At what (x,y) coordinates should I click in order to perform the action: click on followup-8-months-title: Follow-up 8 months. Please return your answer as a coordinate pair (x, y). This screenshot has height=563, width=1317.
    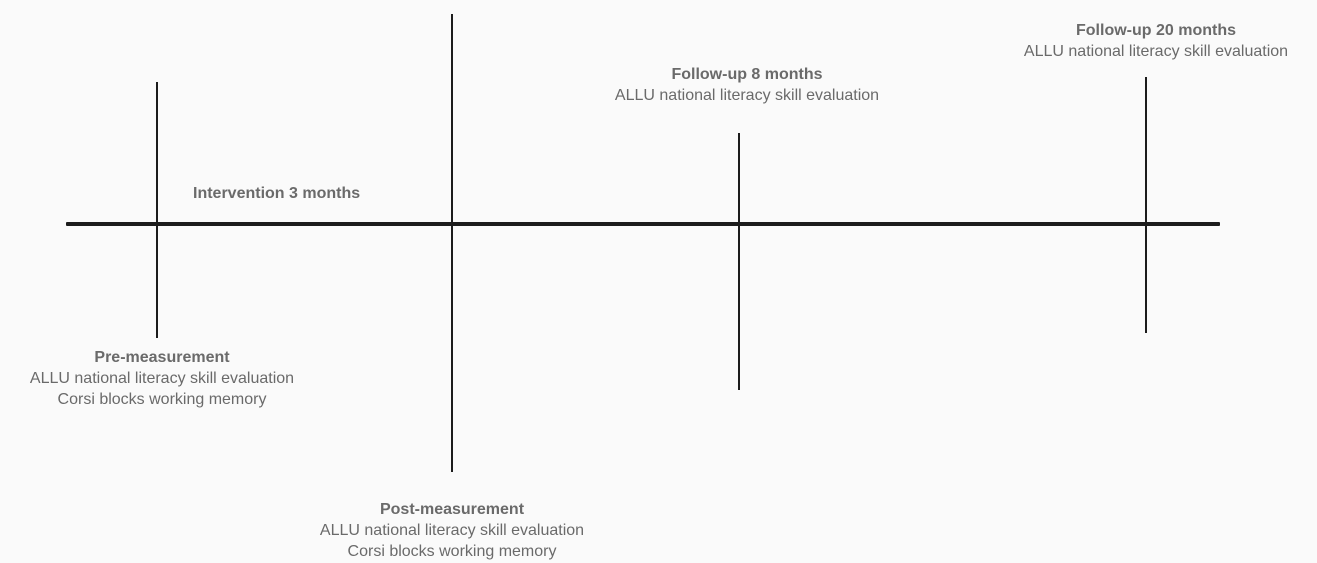
    Looking at the image, I should click on (747, 74).